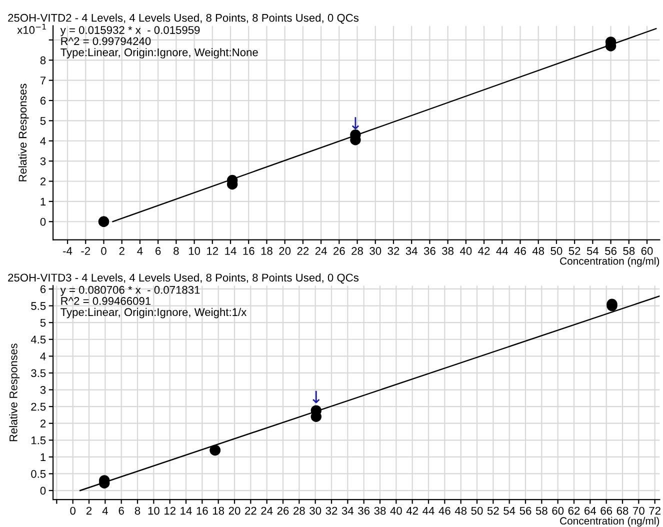 The image size is (663, 527). What do you see at coordinates (159, 53) in the screenshot?
I see `annotation: Type:Linear, Origin:Ignore, Weight:None` at bounding box center [159, 53].